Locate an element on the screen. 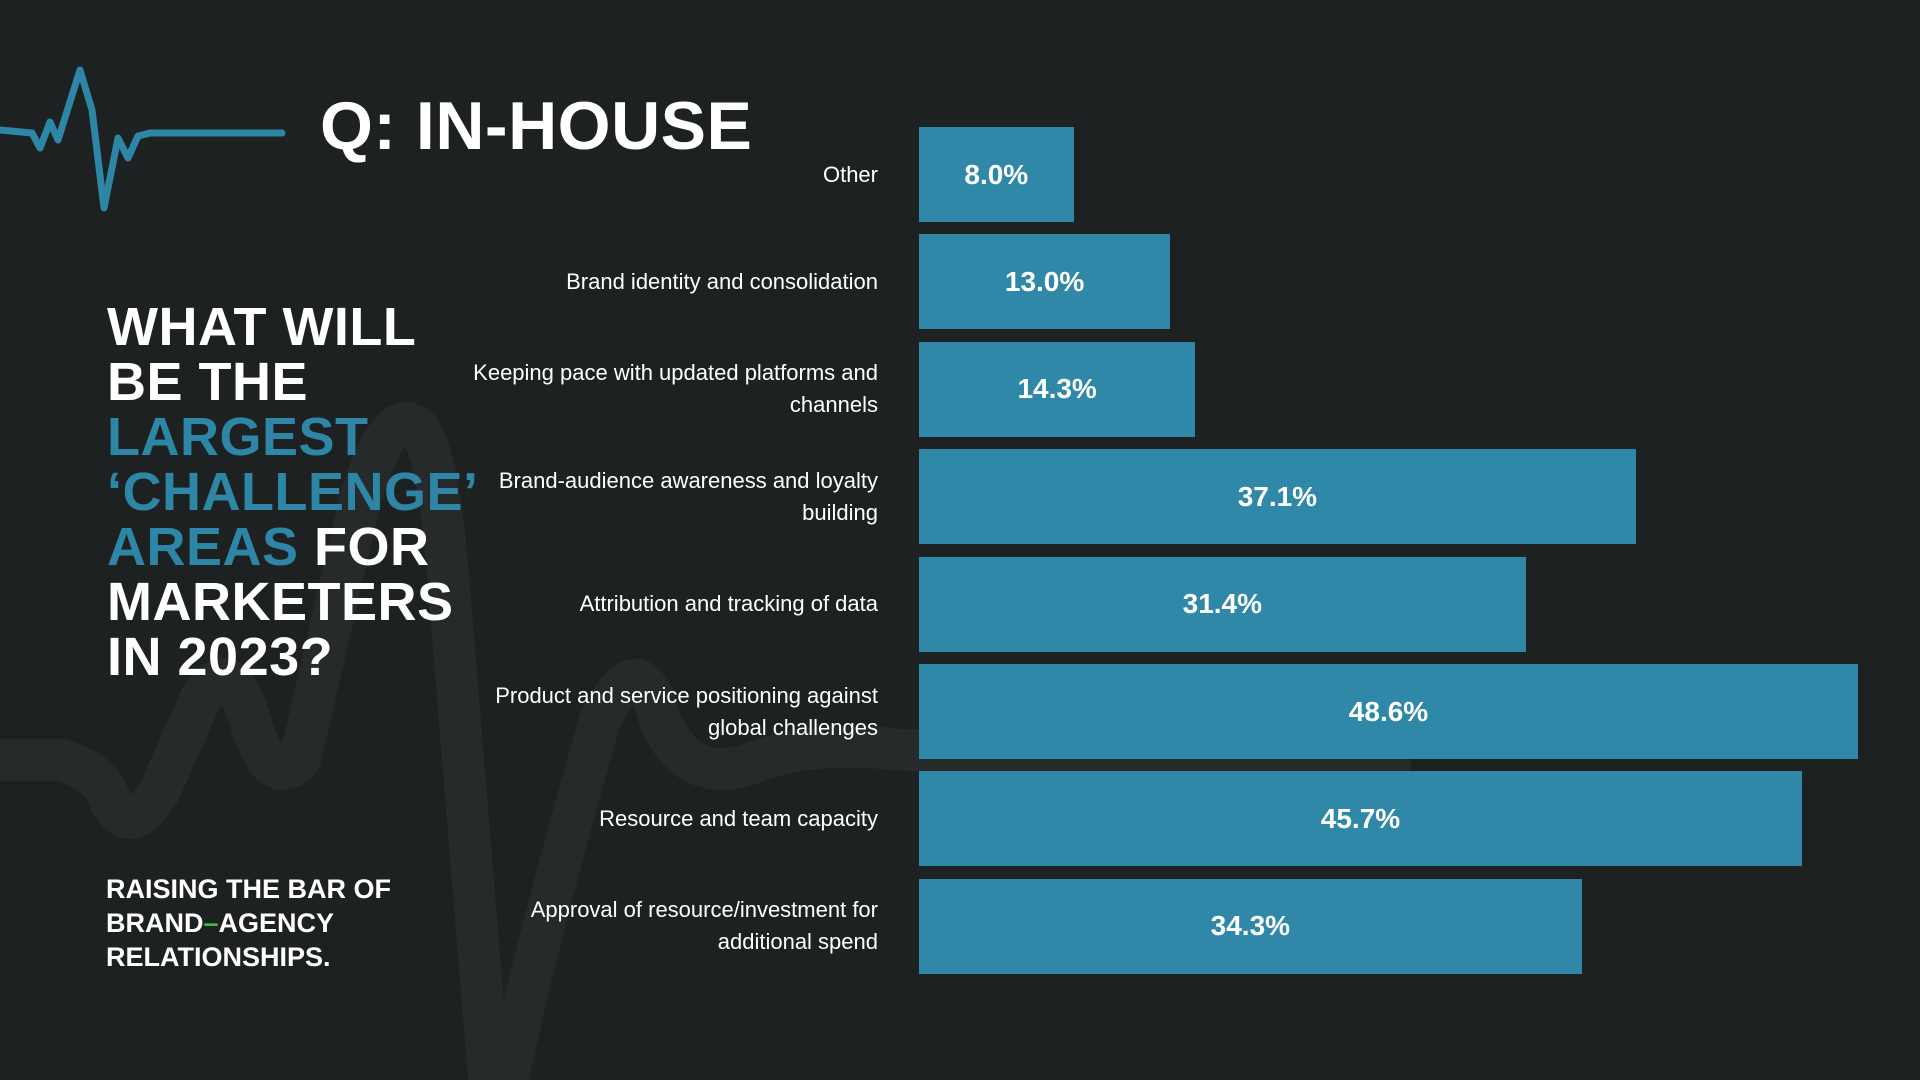 The width and height of the screenshot is (1920, 1080). question-line-6: MARKETERS is located at coordinates (280, 602).